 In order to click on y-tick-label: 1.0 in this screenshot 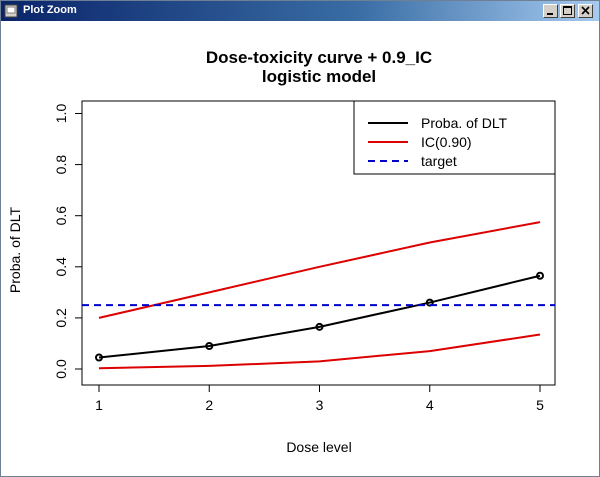, I will do `click(61, 114)`.